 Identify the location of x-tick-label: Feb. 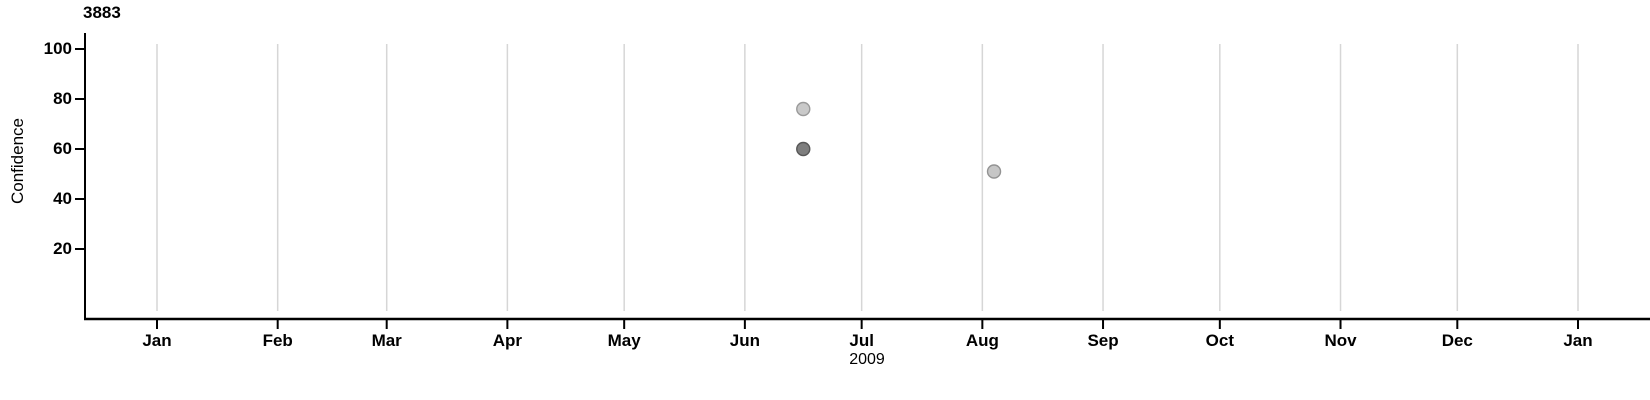
(277, 340).